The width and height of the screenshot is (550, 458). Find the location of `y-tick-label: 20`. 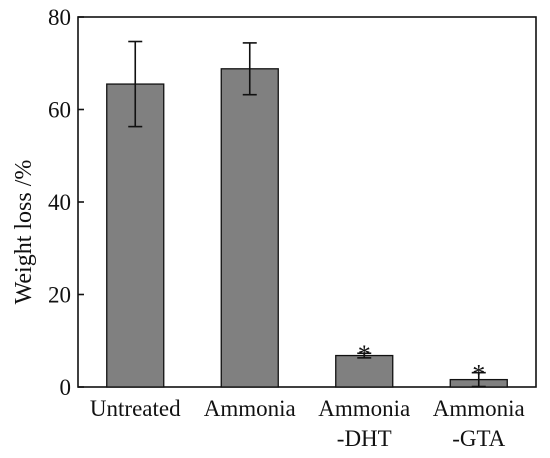

y-tick-label: 20 is located at coordinates (59, 295).